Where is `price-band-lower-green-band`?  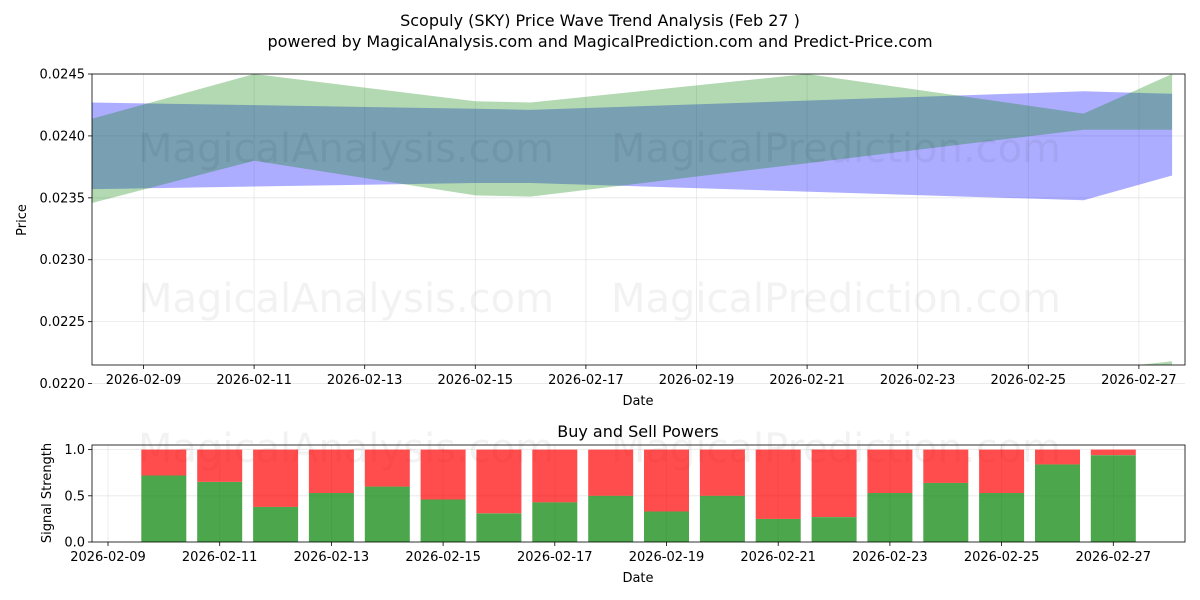 price-band-lower-green-band is located at coordinates (1156, 363).